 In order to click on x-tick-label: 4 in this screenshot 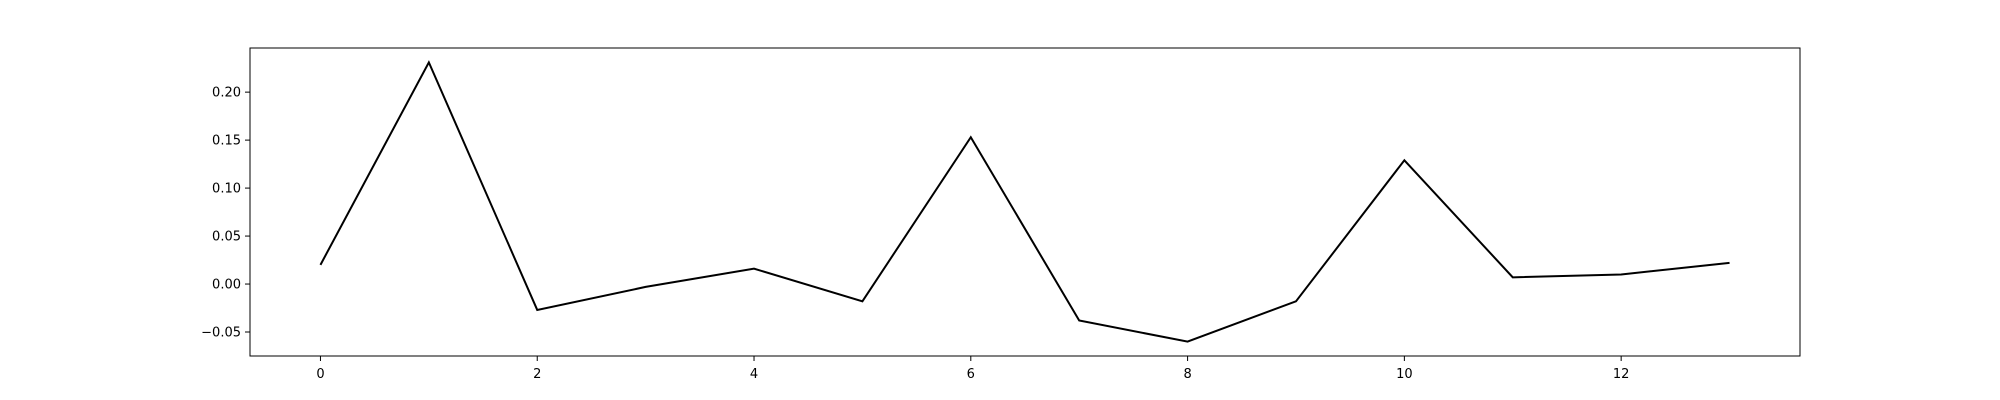, I will do `click(754, 374)`.